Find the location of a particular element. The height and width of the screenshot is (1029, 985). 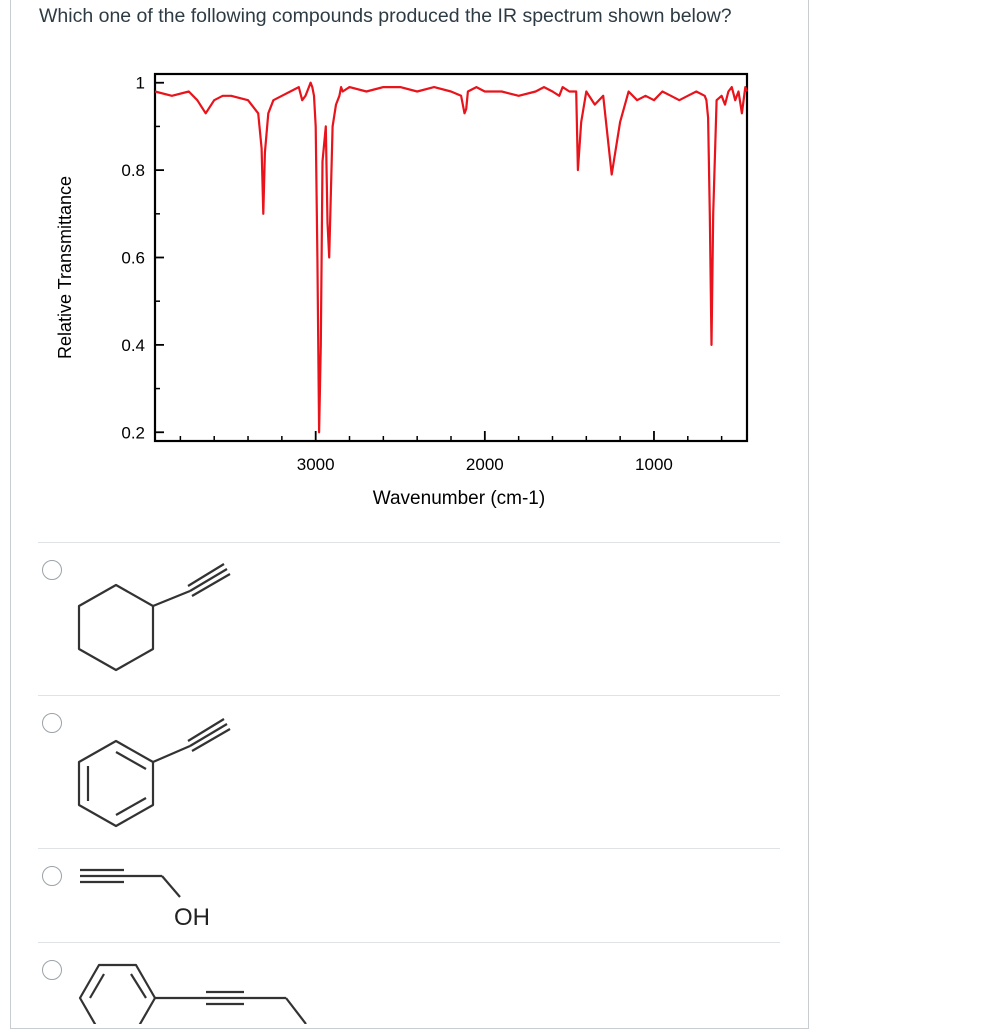

y-axis-label: Relative Transmittance is located at coordinates (65, 267).